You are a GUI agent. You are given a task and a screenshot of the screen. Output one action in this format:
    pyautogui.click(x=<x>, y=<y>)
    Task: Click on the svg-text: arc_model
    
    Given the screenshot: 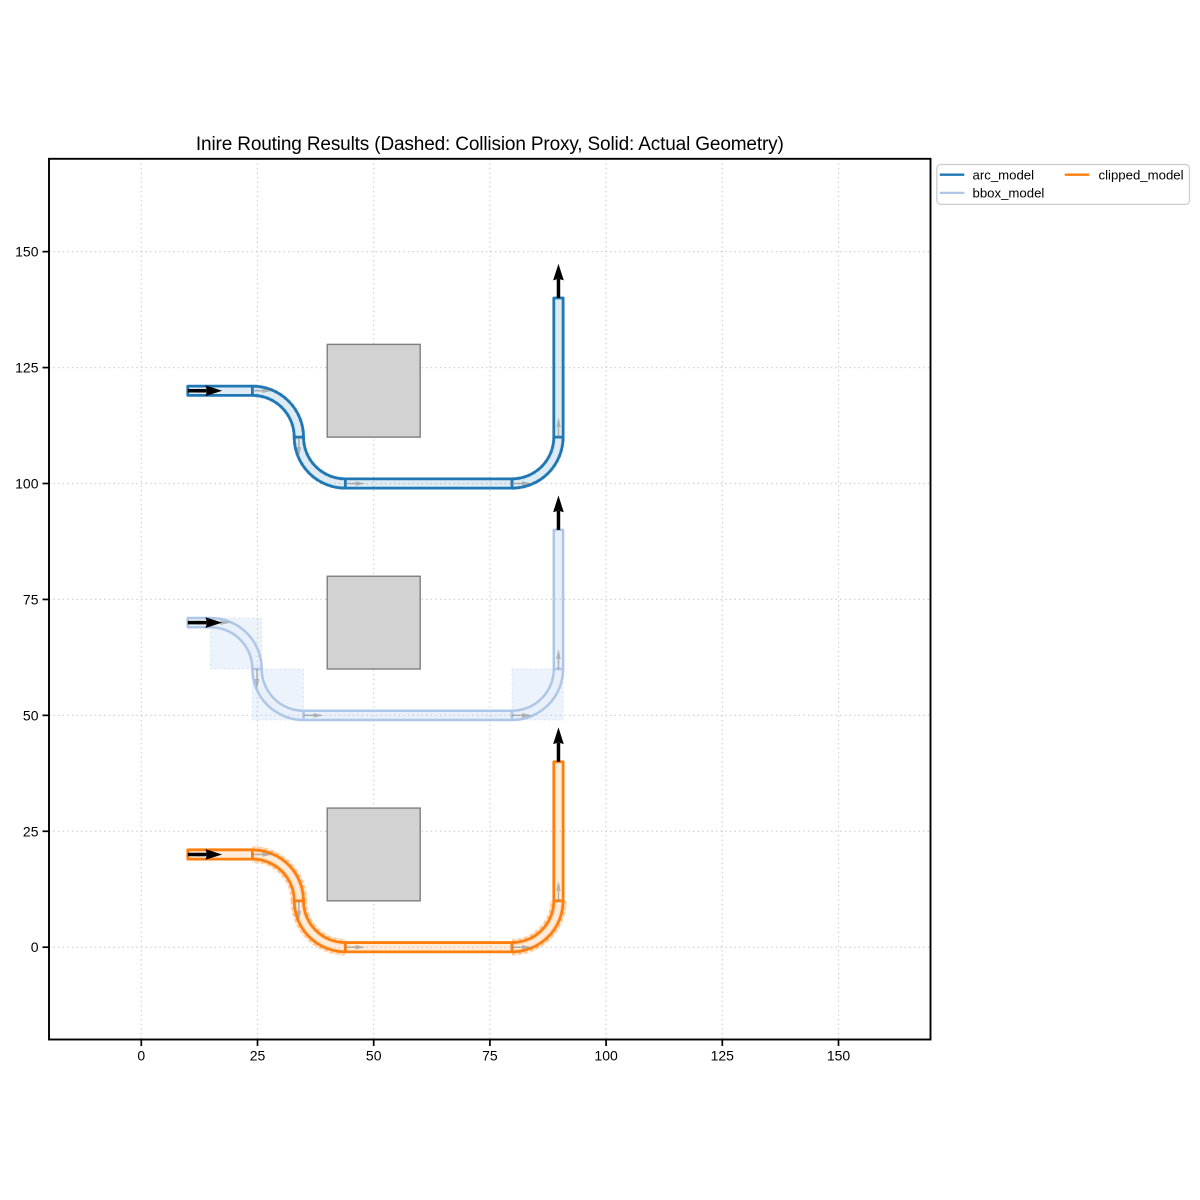 What is the action you would take?
    pyautogui.click(x=1004, y=174)
    